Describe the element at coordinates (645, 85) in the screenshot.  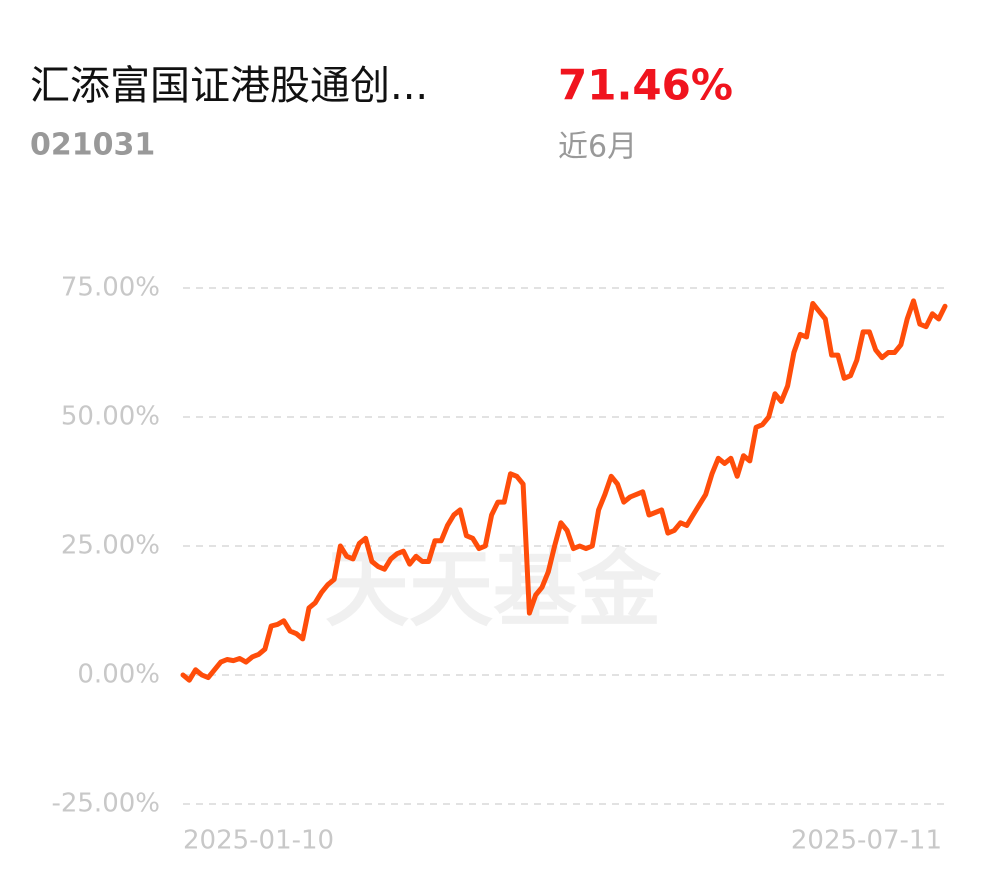
I see `return-value: 71.46%` at that location.